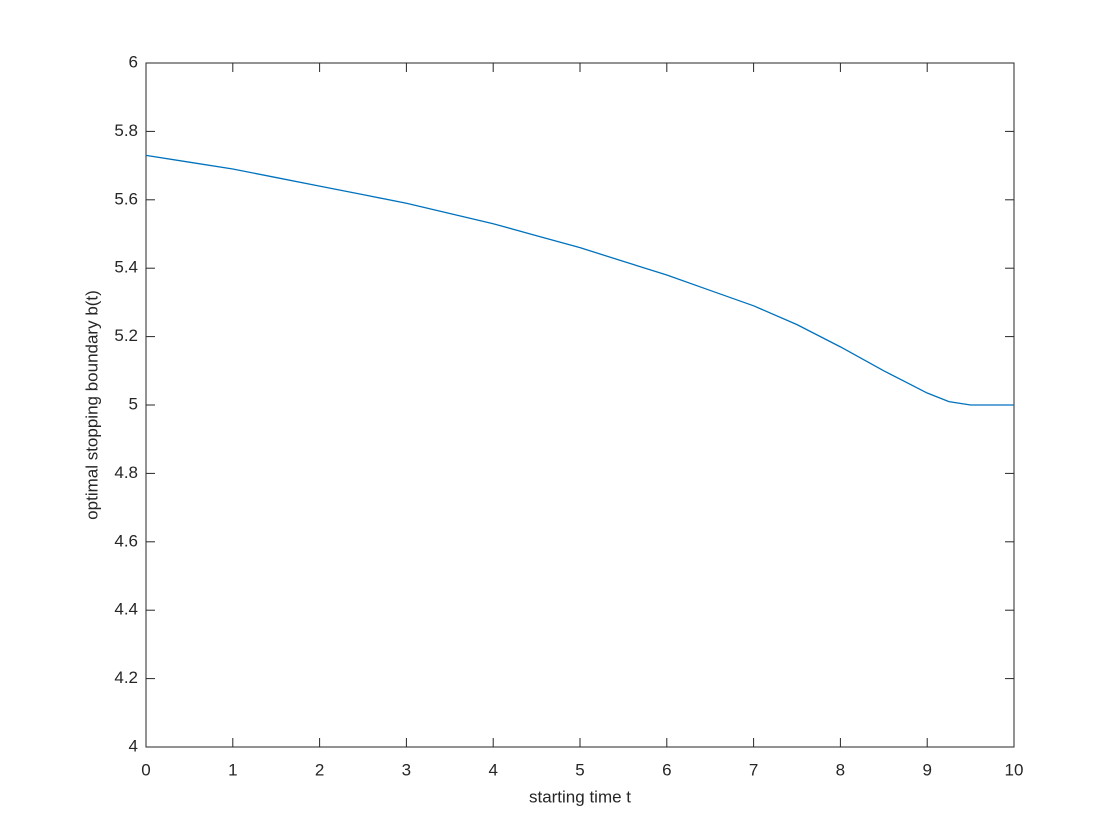  What do you see at coordinates (126, 198) in the screenshot?
I see `y-tick-label: 5.6` at bounding box center [126, 198].